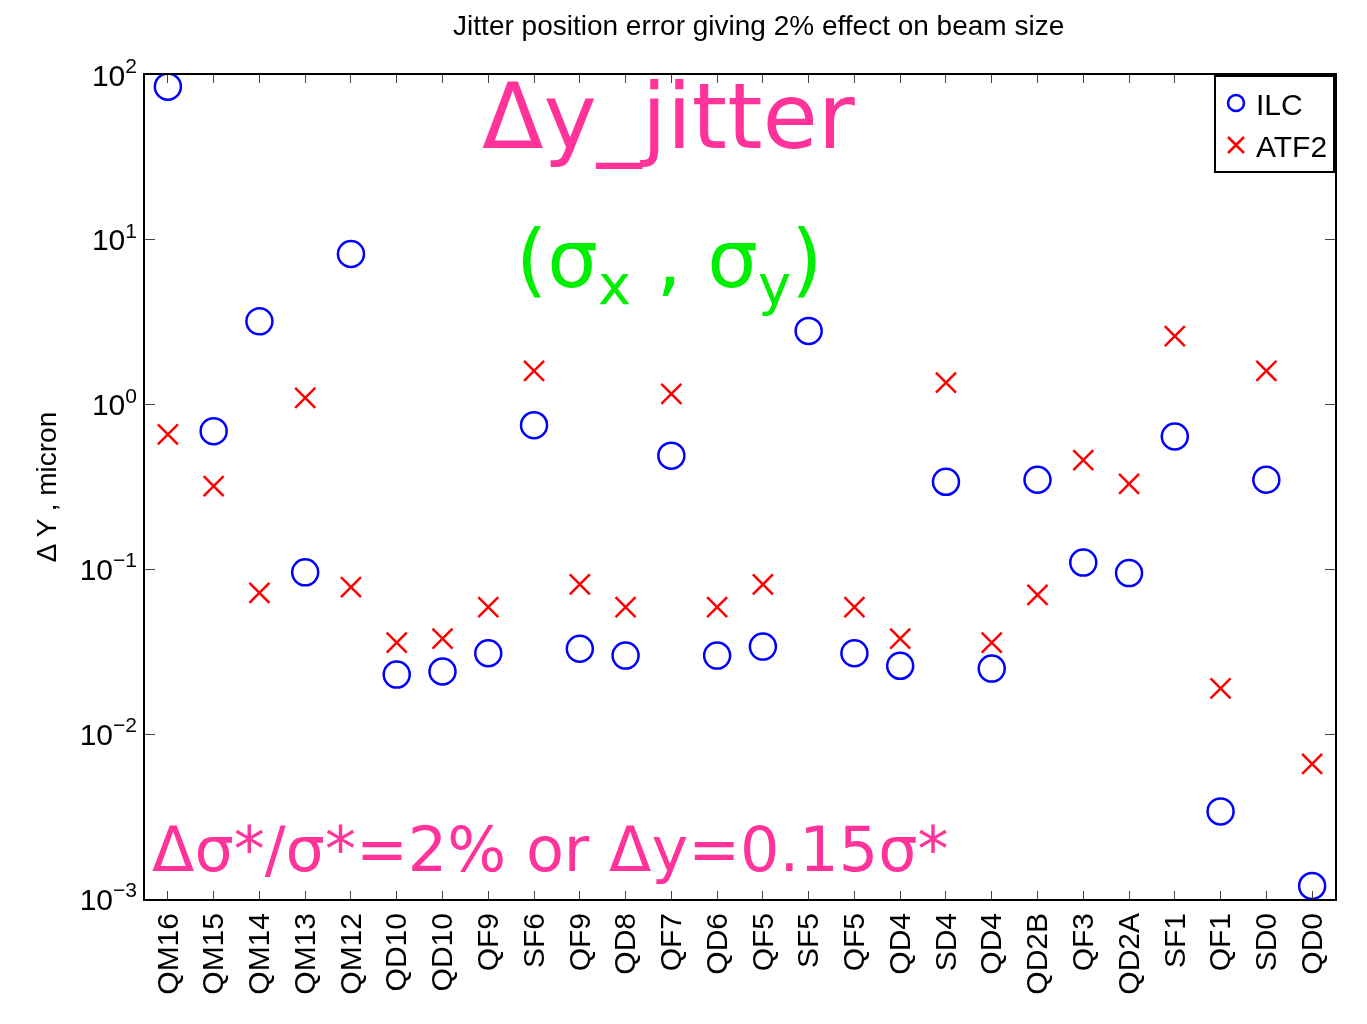  I want to click on y-tick-label: 10$^{−2}$, so click(108, 732).